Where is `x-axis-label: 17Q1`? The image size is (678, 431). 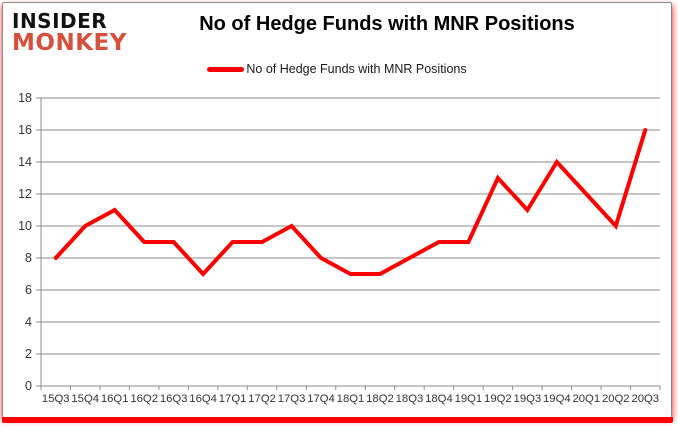
x-axis-label: 17Q1 is located at coordinates (233, 399).